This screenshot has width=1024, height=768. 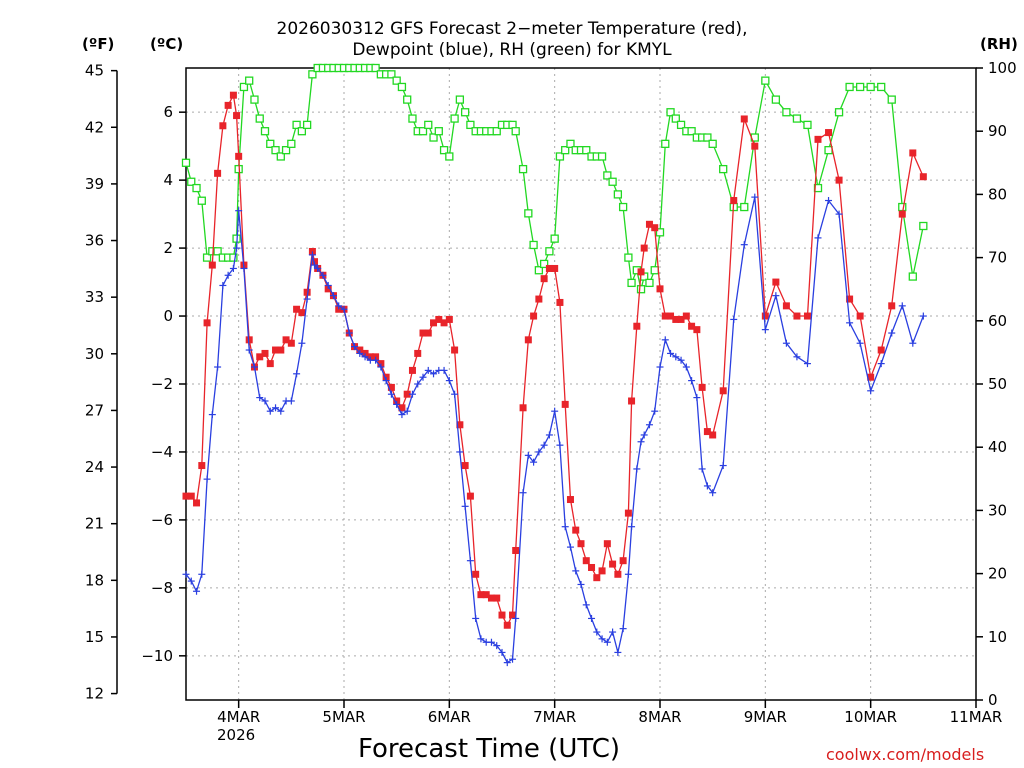 What do you see at coordinates (659, 717) in the screenshot?
I see `x-tick-label: 8MAR` at bounding box center [659, 717].